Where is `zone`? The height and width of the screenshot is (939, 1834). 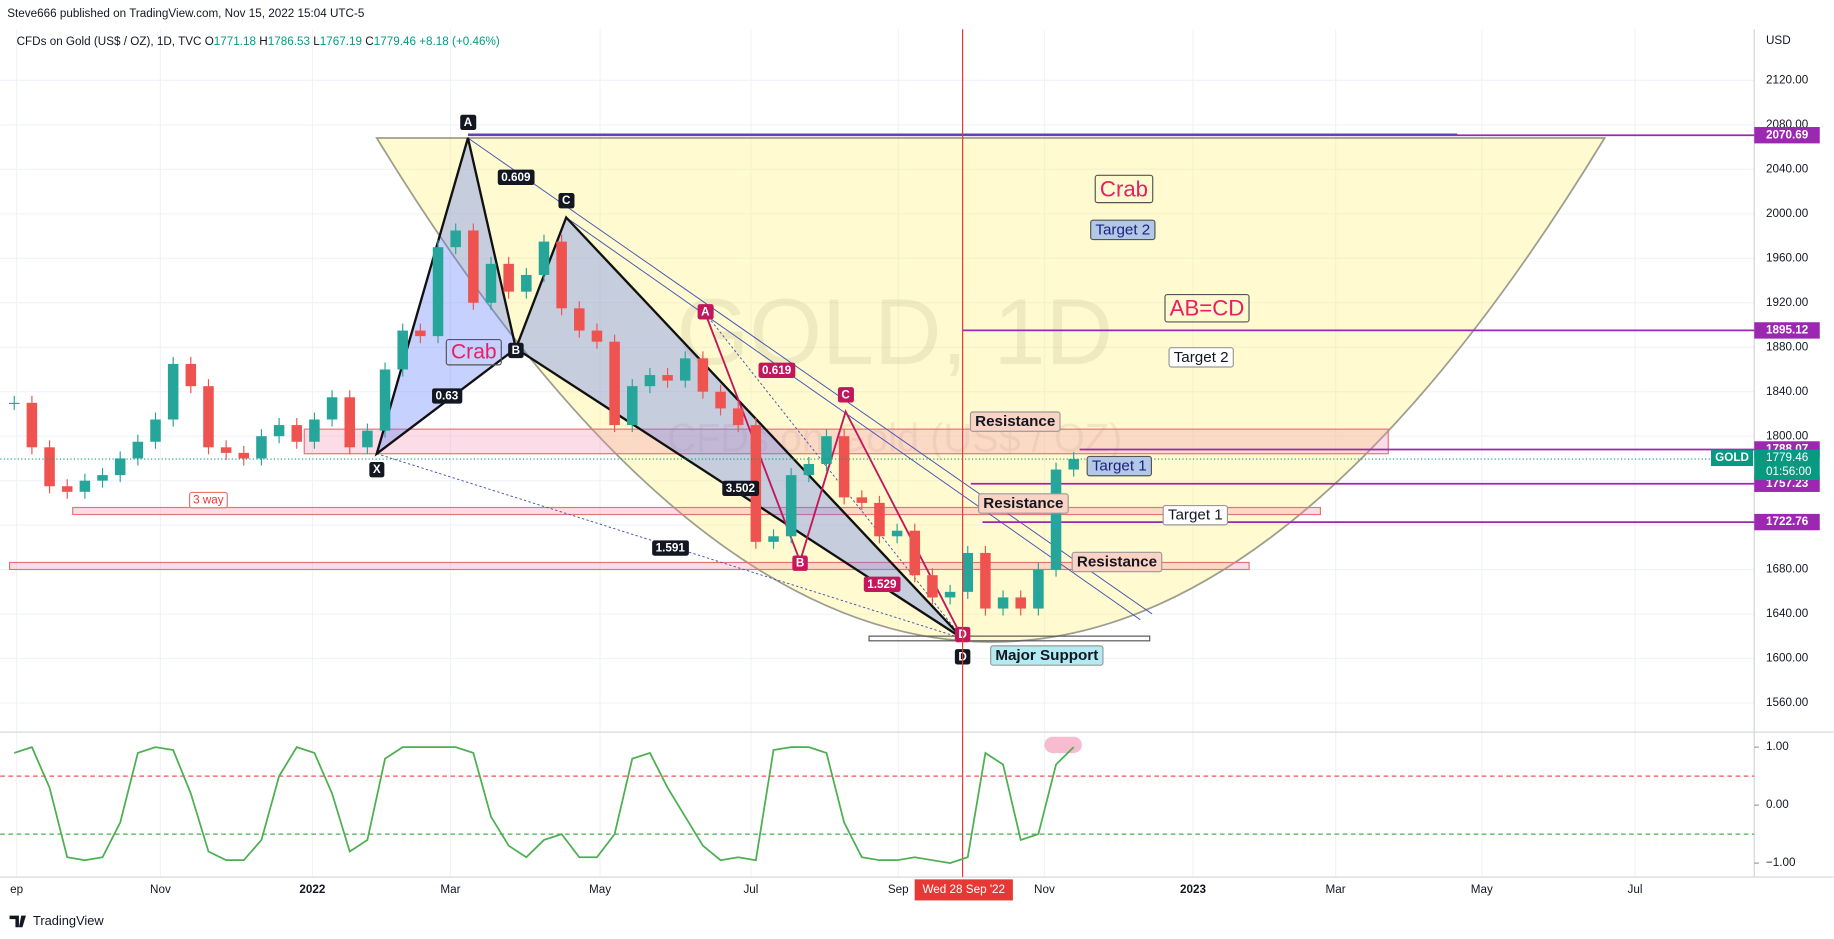
zone is located at coordinates (1009, 638).